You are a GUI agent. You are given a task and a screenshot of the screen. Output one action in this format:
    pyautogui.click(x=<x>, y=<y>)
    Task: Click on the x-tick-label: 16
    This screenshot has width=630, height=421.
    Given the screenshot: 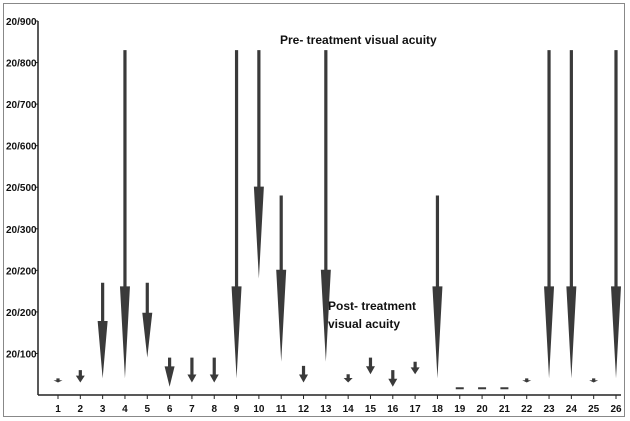 What is the action you would take?
    pyautogui.click(x=393, y=409)
    